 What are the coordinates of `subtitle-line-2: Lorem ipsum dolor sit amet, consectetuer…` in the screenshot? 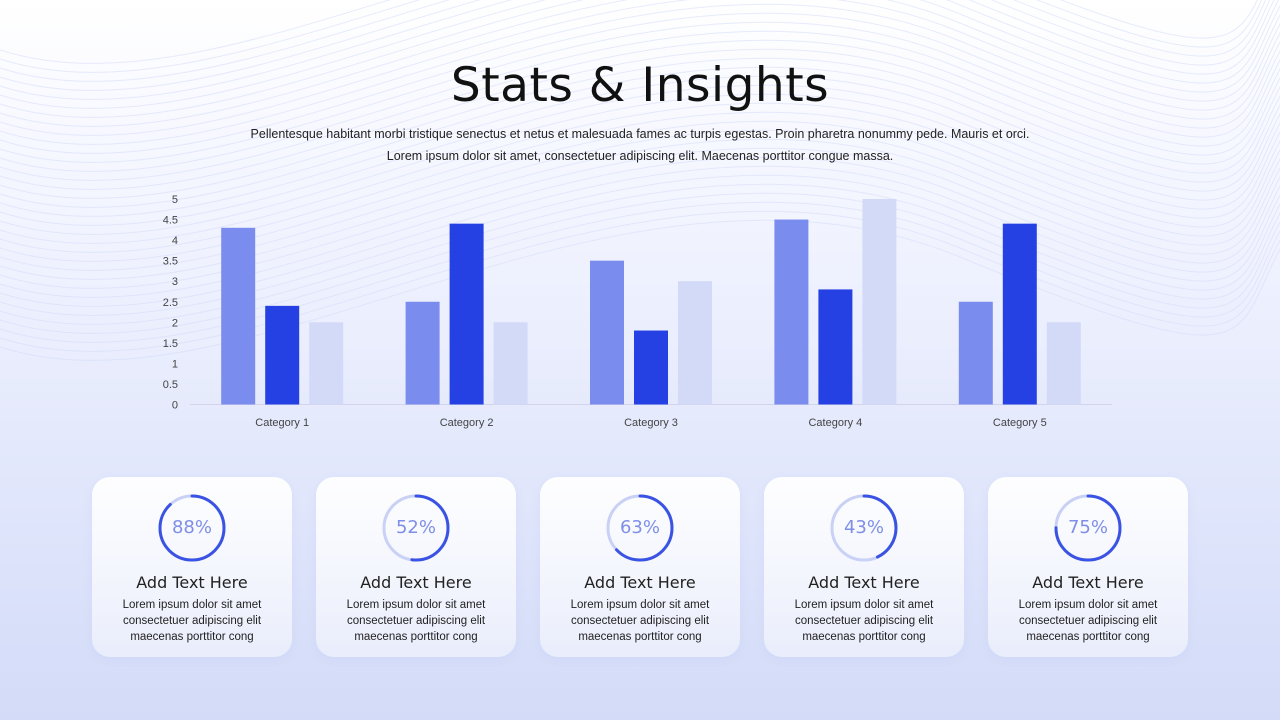 It's located at (640, 156).